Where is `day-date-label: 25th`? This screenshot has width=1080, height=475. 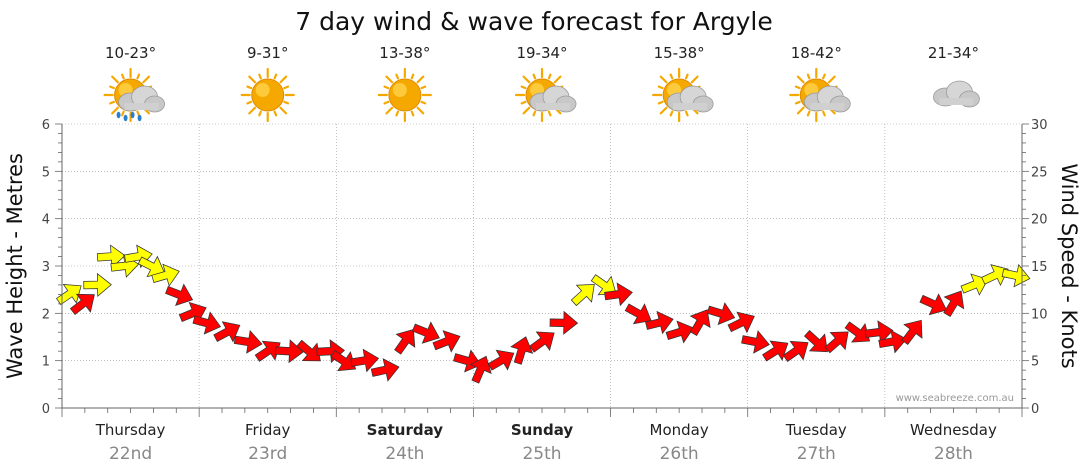 day-date-label: 25th is located at coordinates (541, 454).